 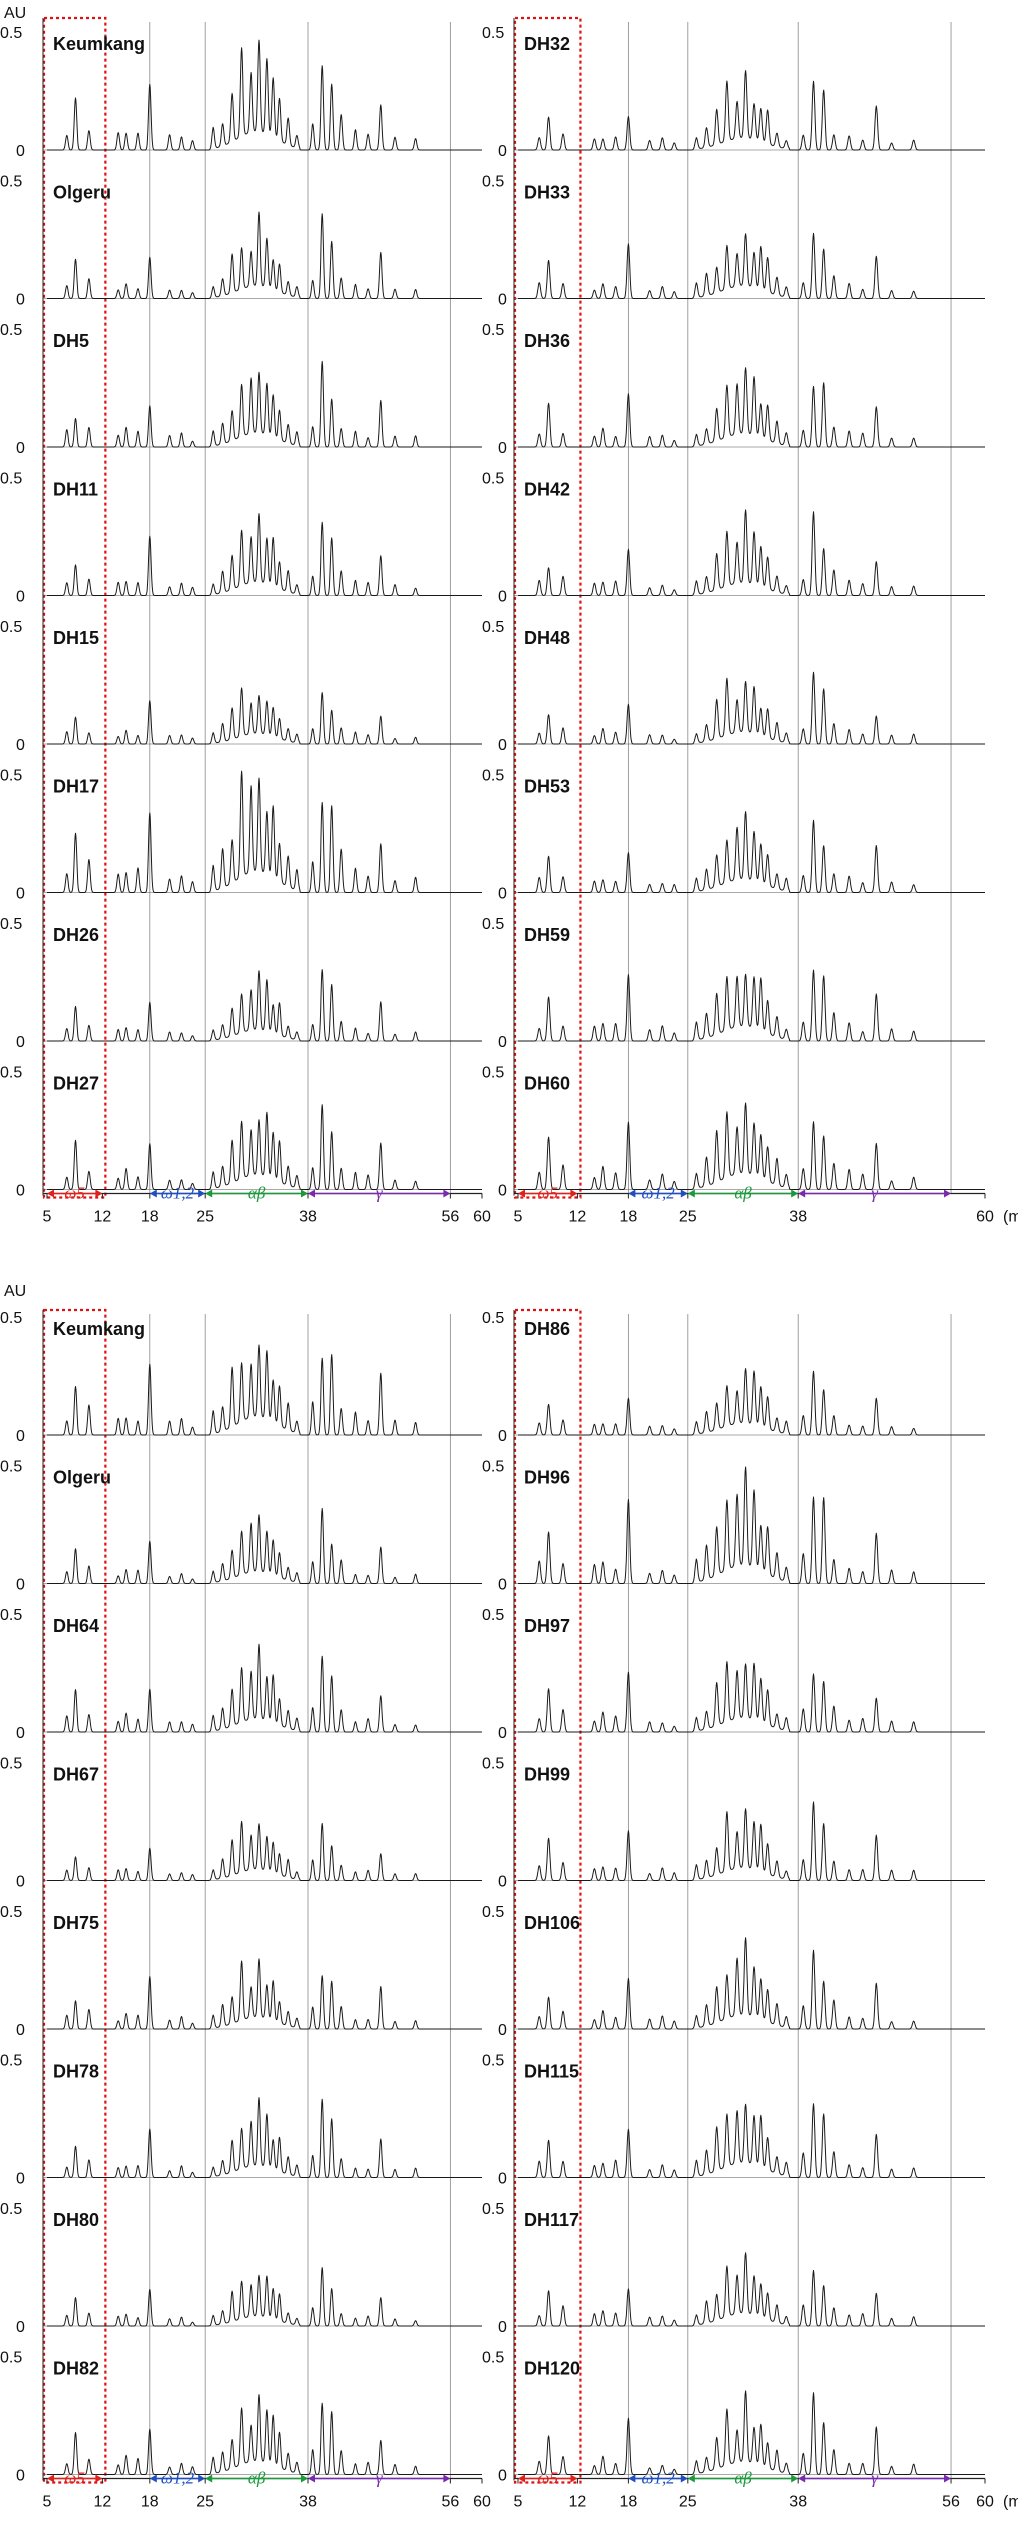 What do you see at coordinates (76, 1084) in the screenshot?
I see `sample-label: DH27` at bounding box center [76, 1084].